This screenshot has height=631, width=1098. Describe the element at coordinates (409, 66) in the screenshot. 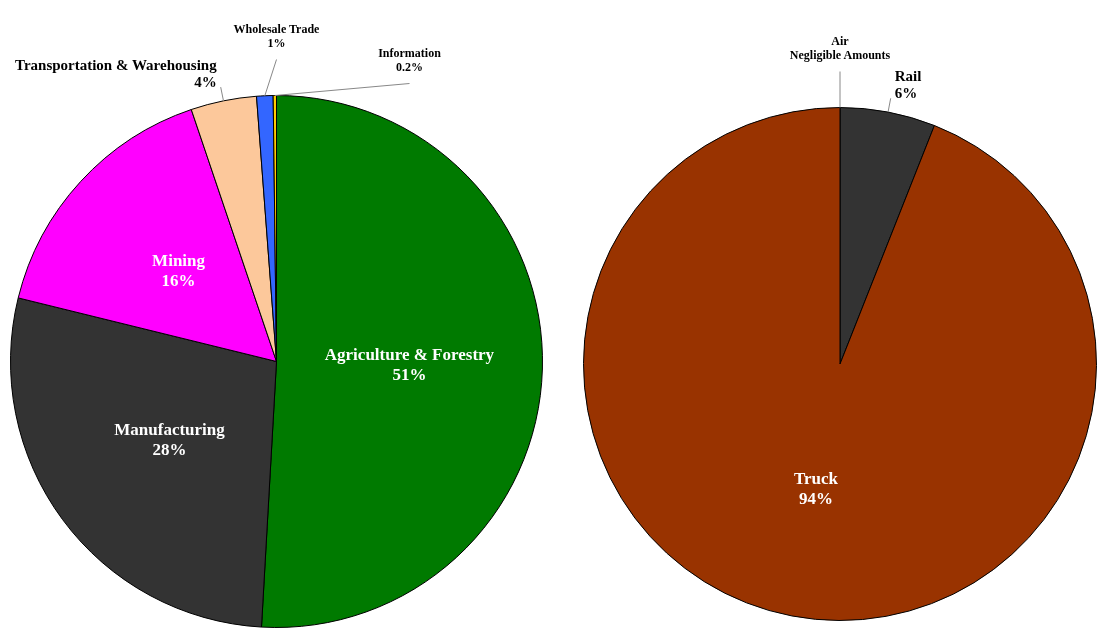

I see `data-label: 0.2%` at that location.